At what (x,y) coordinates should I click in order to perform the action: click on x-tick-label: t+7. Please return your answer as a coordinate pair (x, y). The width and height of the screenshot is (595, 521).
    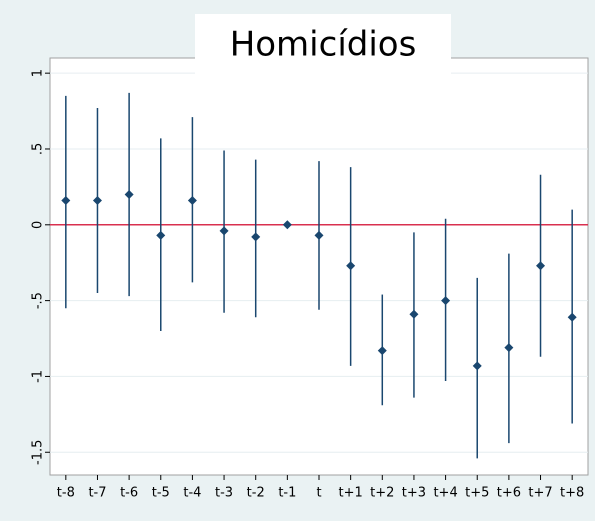
    Looking at the image, I should click on (540, 493).